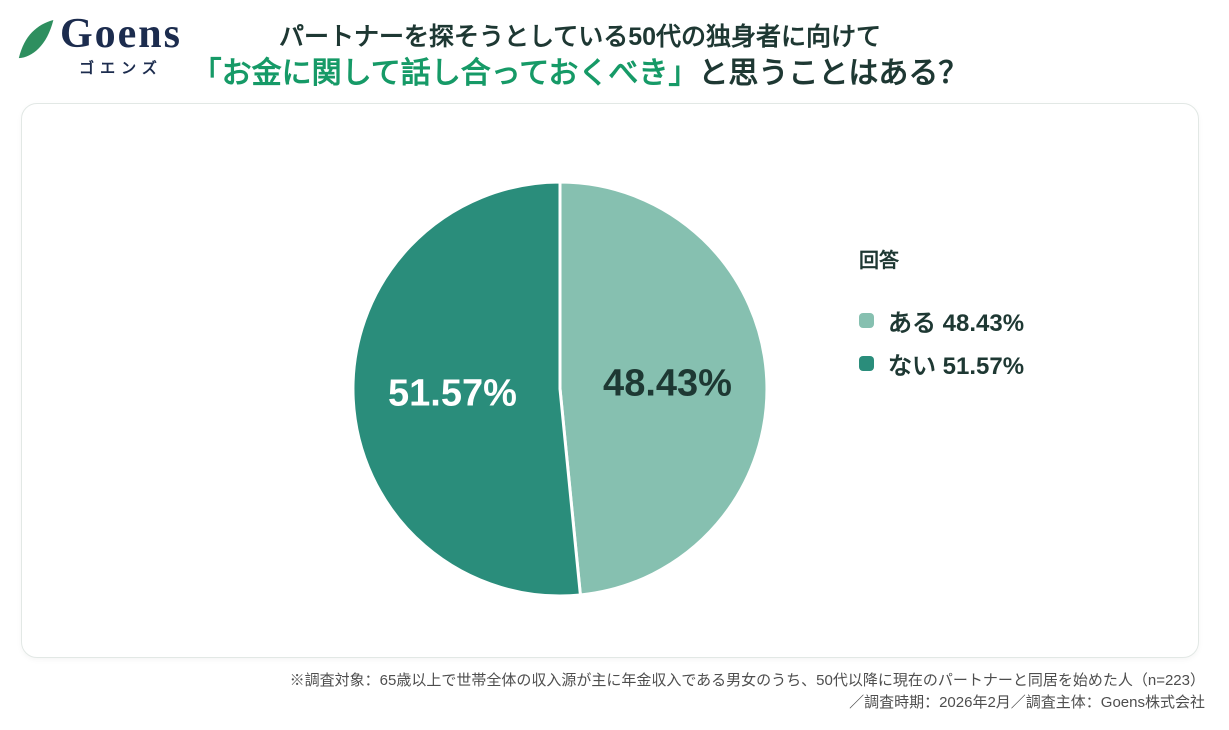 This screenshot has height=730, width=1229. Describe the element at coordinates (956, 366) in the screenshot. I see `legend-item-label: ない 51.57%` at that location.